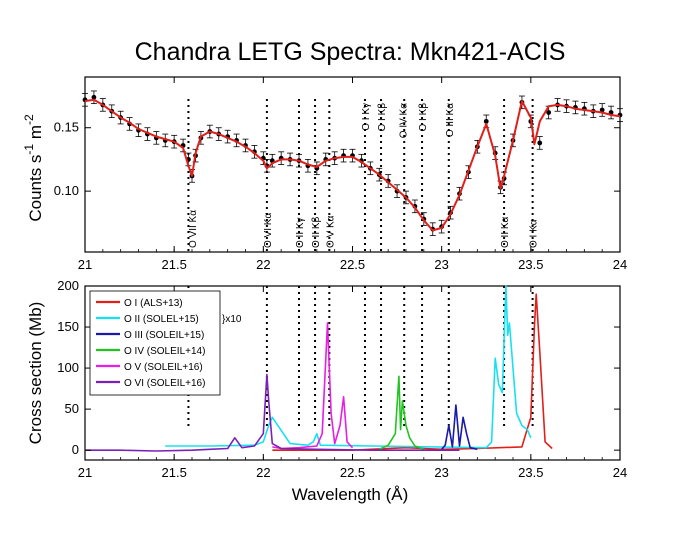 The height and width of the screenshot is (540, 700). I want to click on chart-title: Chandra LETG Spectra: Mkn421-ACIS, so click(350, 52).